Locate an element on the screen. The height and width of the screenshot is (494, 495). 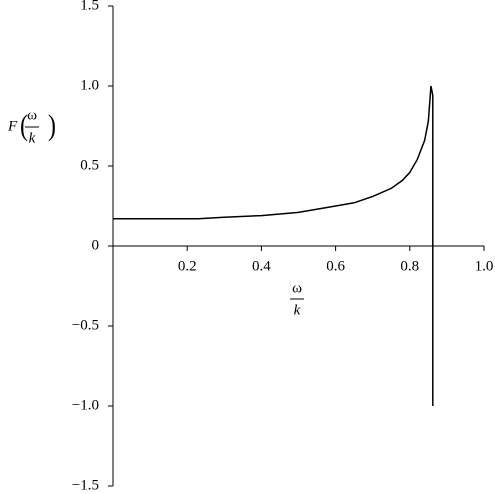
x-tick-label: 0.4 is located at coordinates (261, 266).